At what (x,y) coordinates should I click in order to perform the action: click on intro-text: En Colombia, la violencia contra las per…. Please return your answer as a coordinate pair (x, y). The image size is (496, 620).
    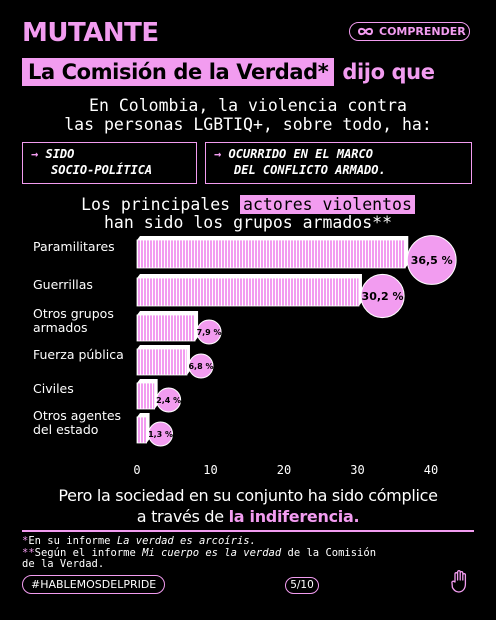
    Looking at the image, I should click on (248, 115).